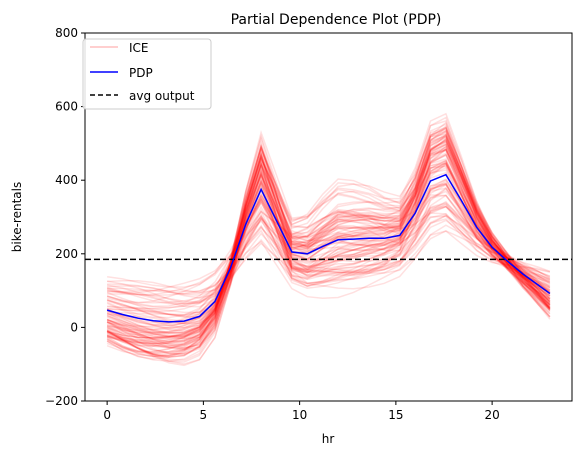 The width and height of the screenshot is (583, 459). What do you see at coordinates (491, 415) in the screenshot?
I see `x-tick-label: 20` at bounding box center [491, 415].